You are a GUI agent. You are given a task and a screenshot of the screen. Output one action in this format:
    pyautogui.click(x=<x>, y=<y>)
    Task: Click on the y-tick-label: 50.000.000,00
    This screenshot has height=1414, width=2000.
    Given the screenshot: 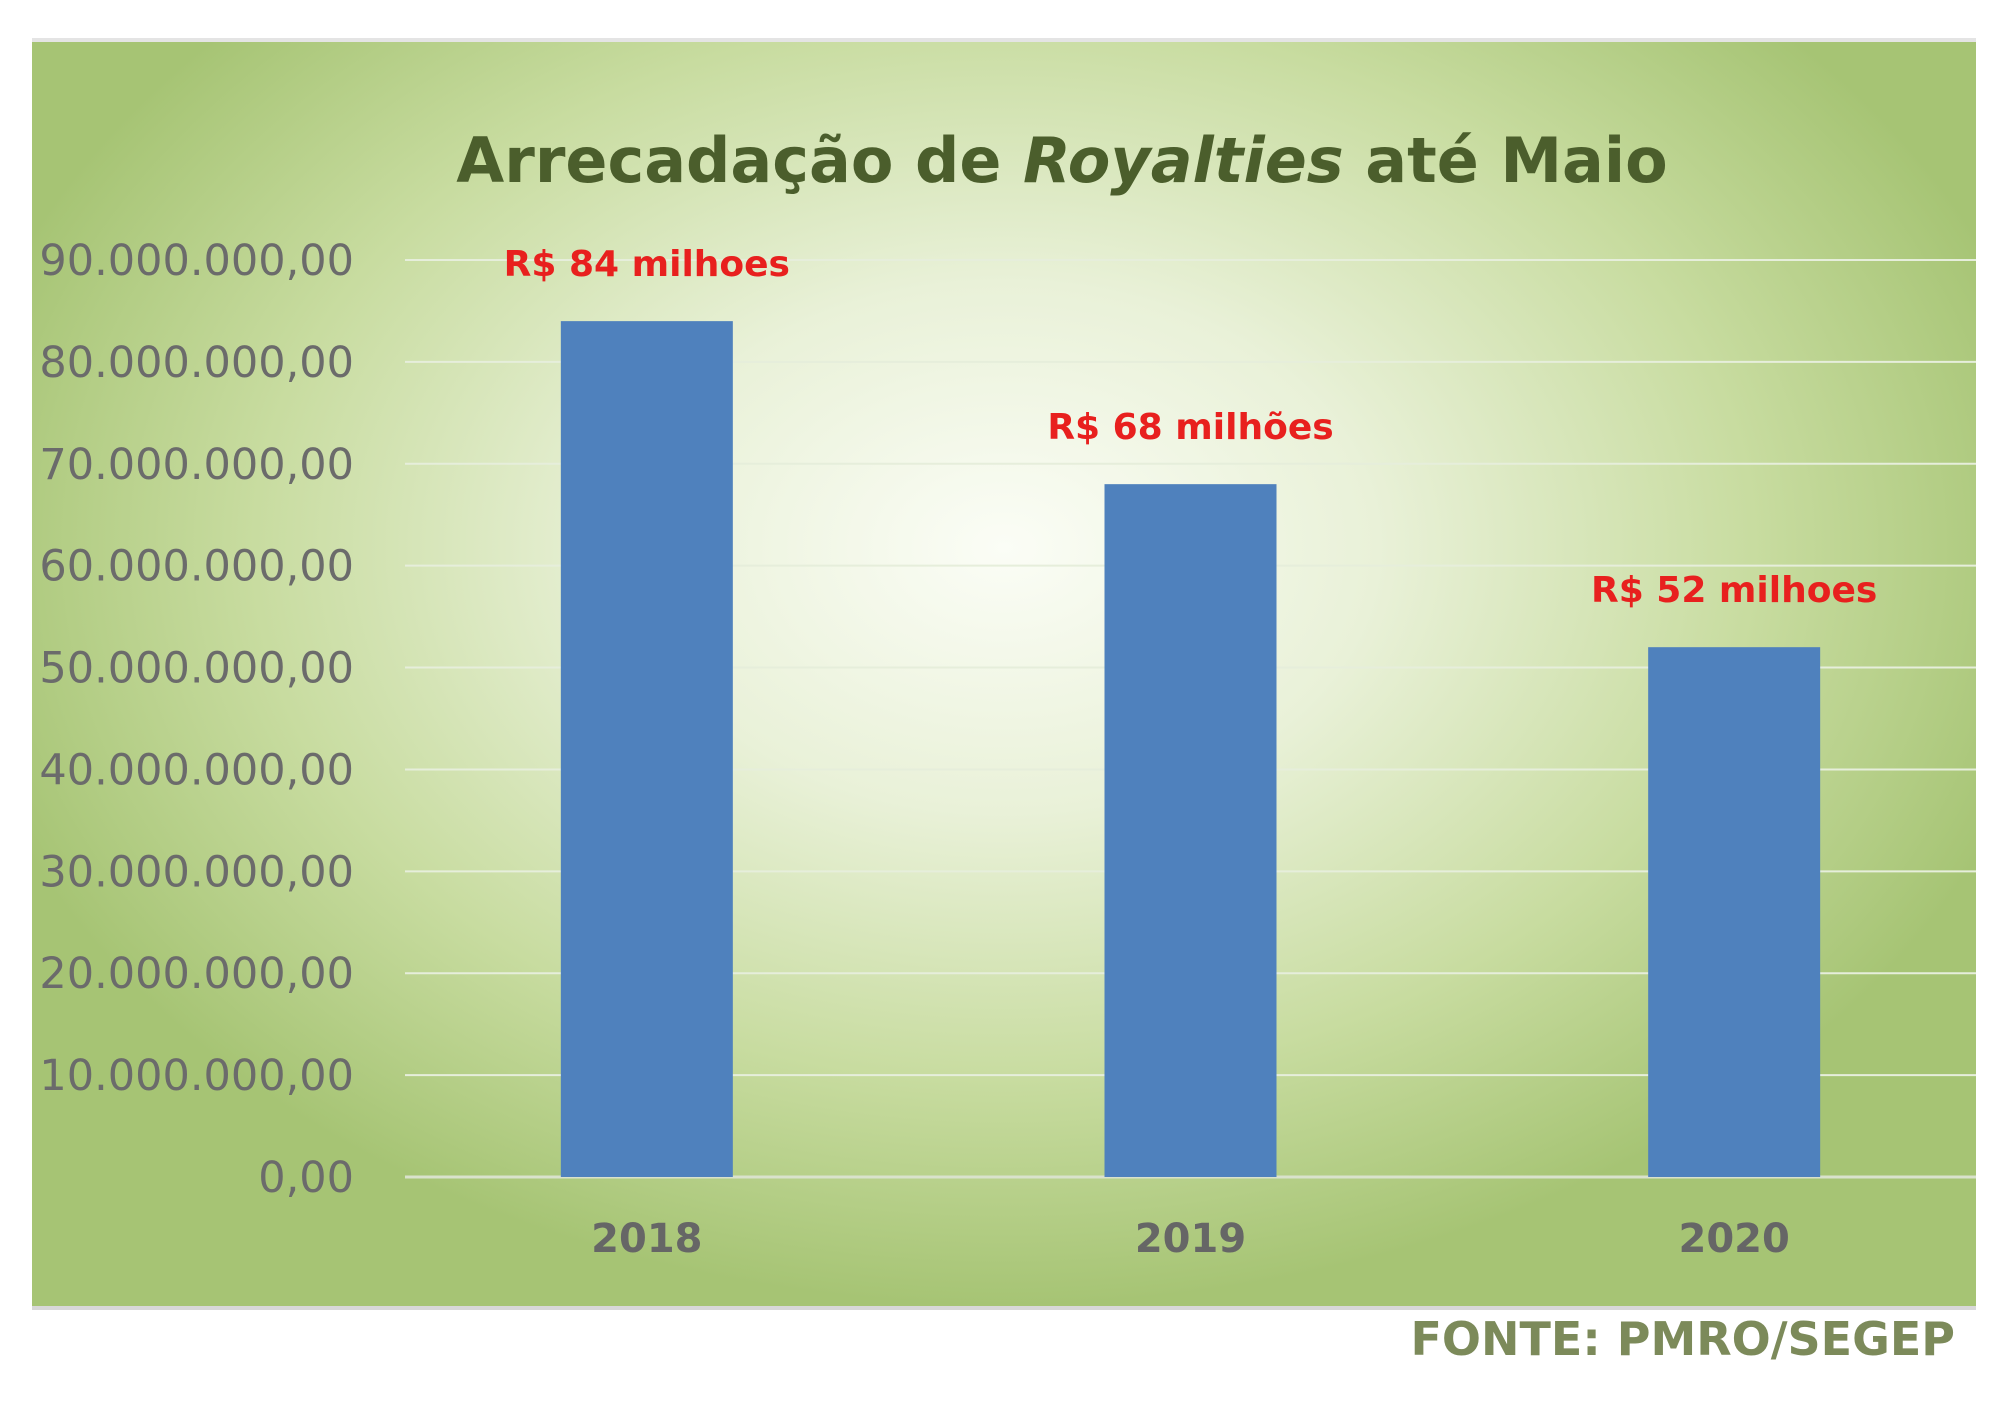 What is the action you would take?
    pyautogui.click(x=196, y=669)
    